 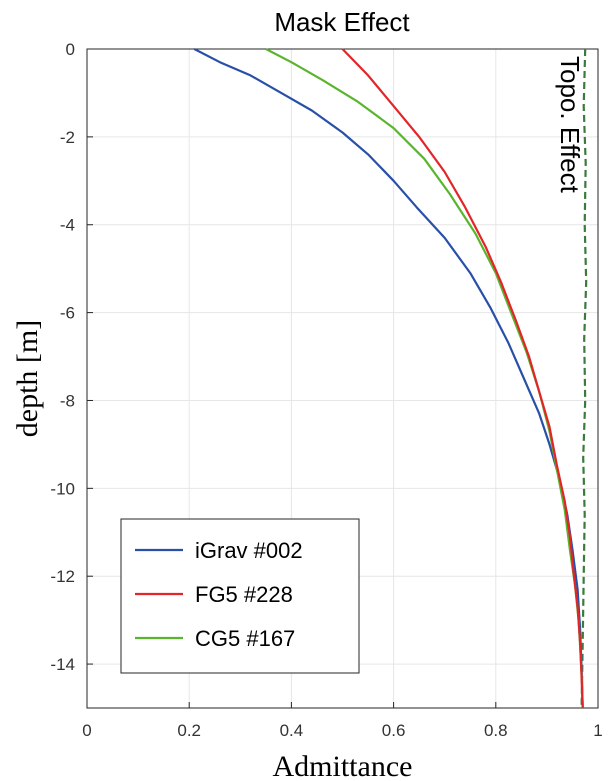 What do you see at coordinates (62, 664) in the screenshot?
I see `y-tick-label: -14` at bounding box center [62, 664].